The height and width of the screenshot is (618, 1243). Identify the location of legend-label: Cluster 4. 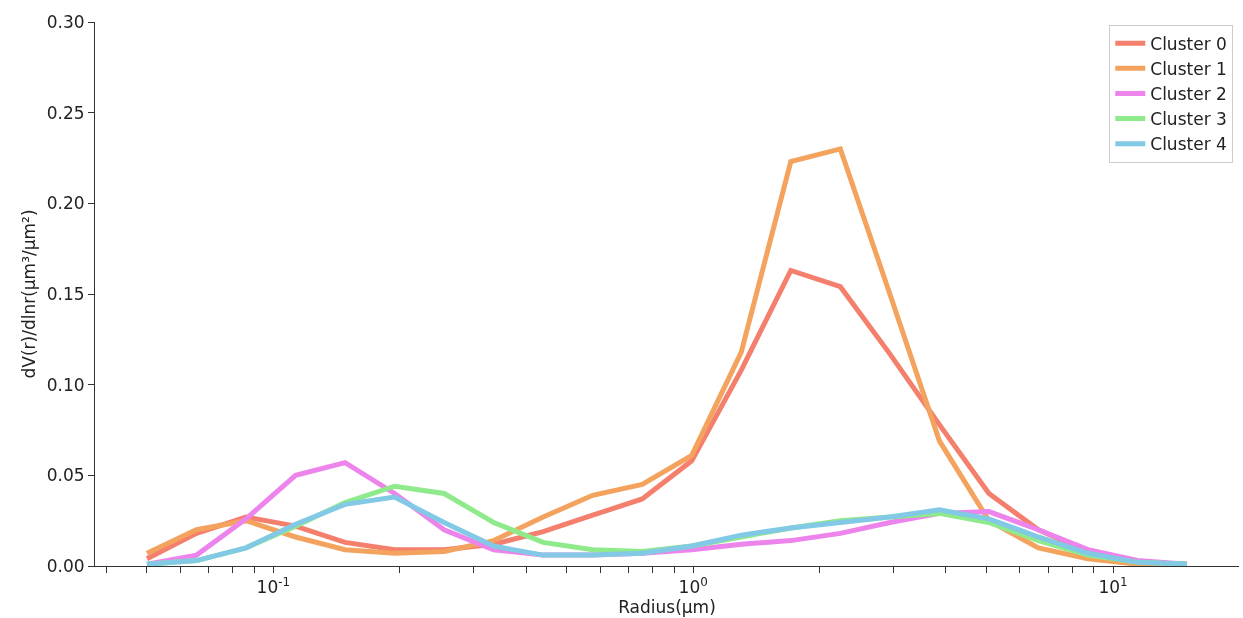
(1188, 144).